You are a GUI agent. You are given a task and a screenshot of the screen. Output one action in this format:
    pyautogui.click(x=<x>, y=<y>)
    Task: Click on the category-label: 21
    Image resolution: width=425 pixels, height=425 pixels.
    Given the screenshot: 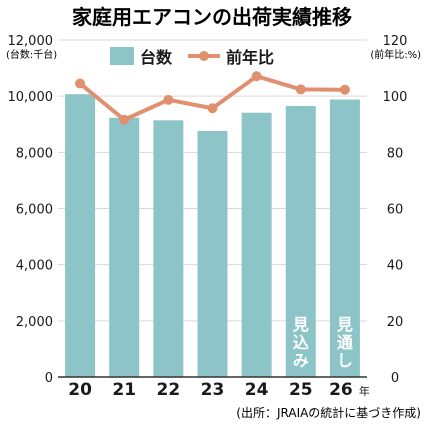 What is the action you would take?
    pyautogui.click(x=124, y=390)
    